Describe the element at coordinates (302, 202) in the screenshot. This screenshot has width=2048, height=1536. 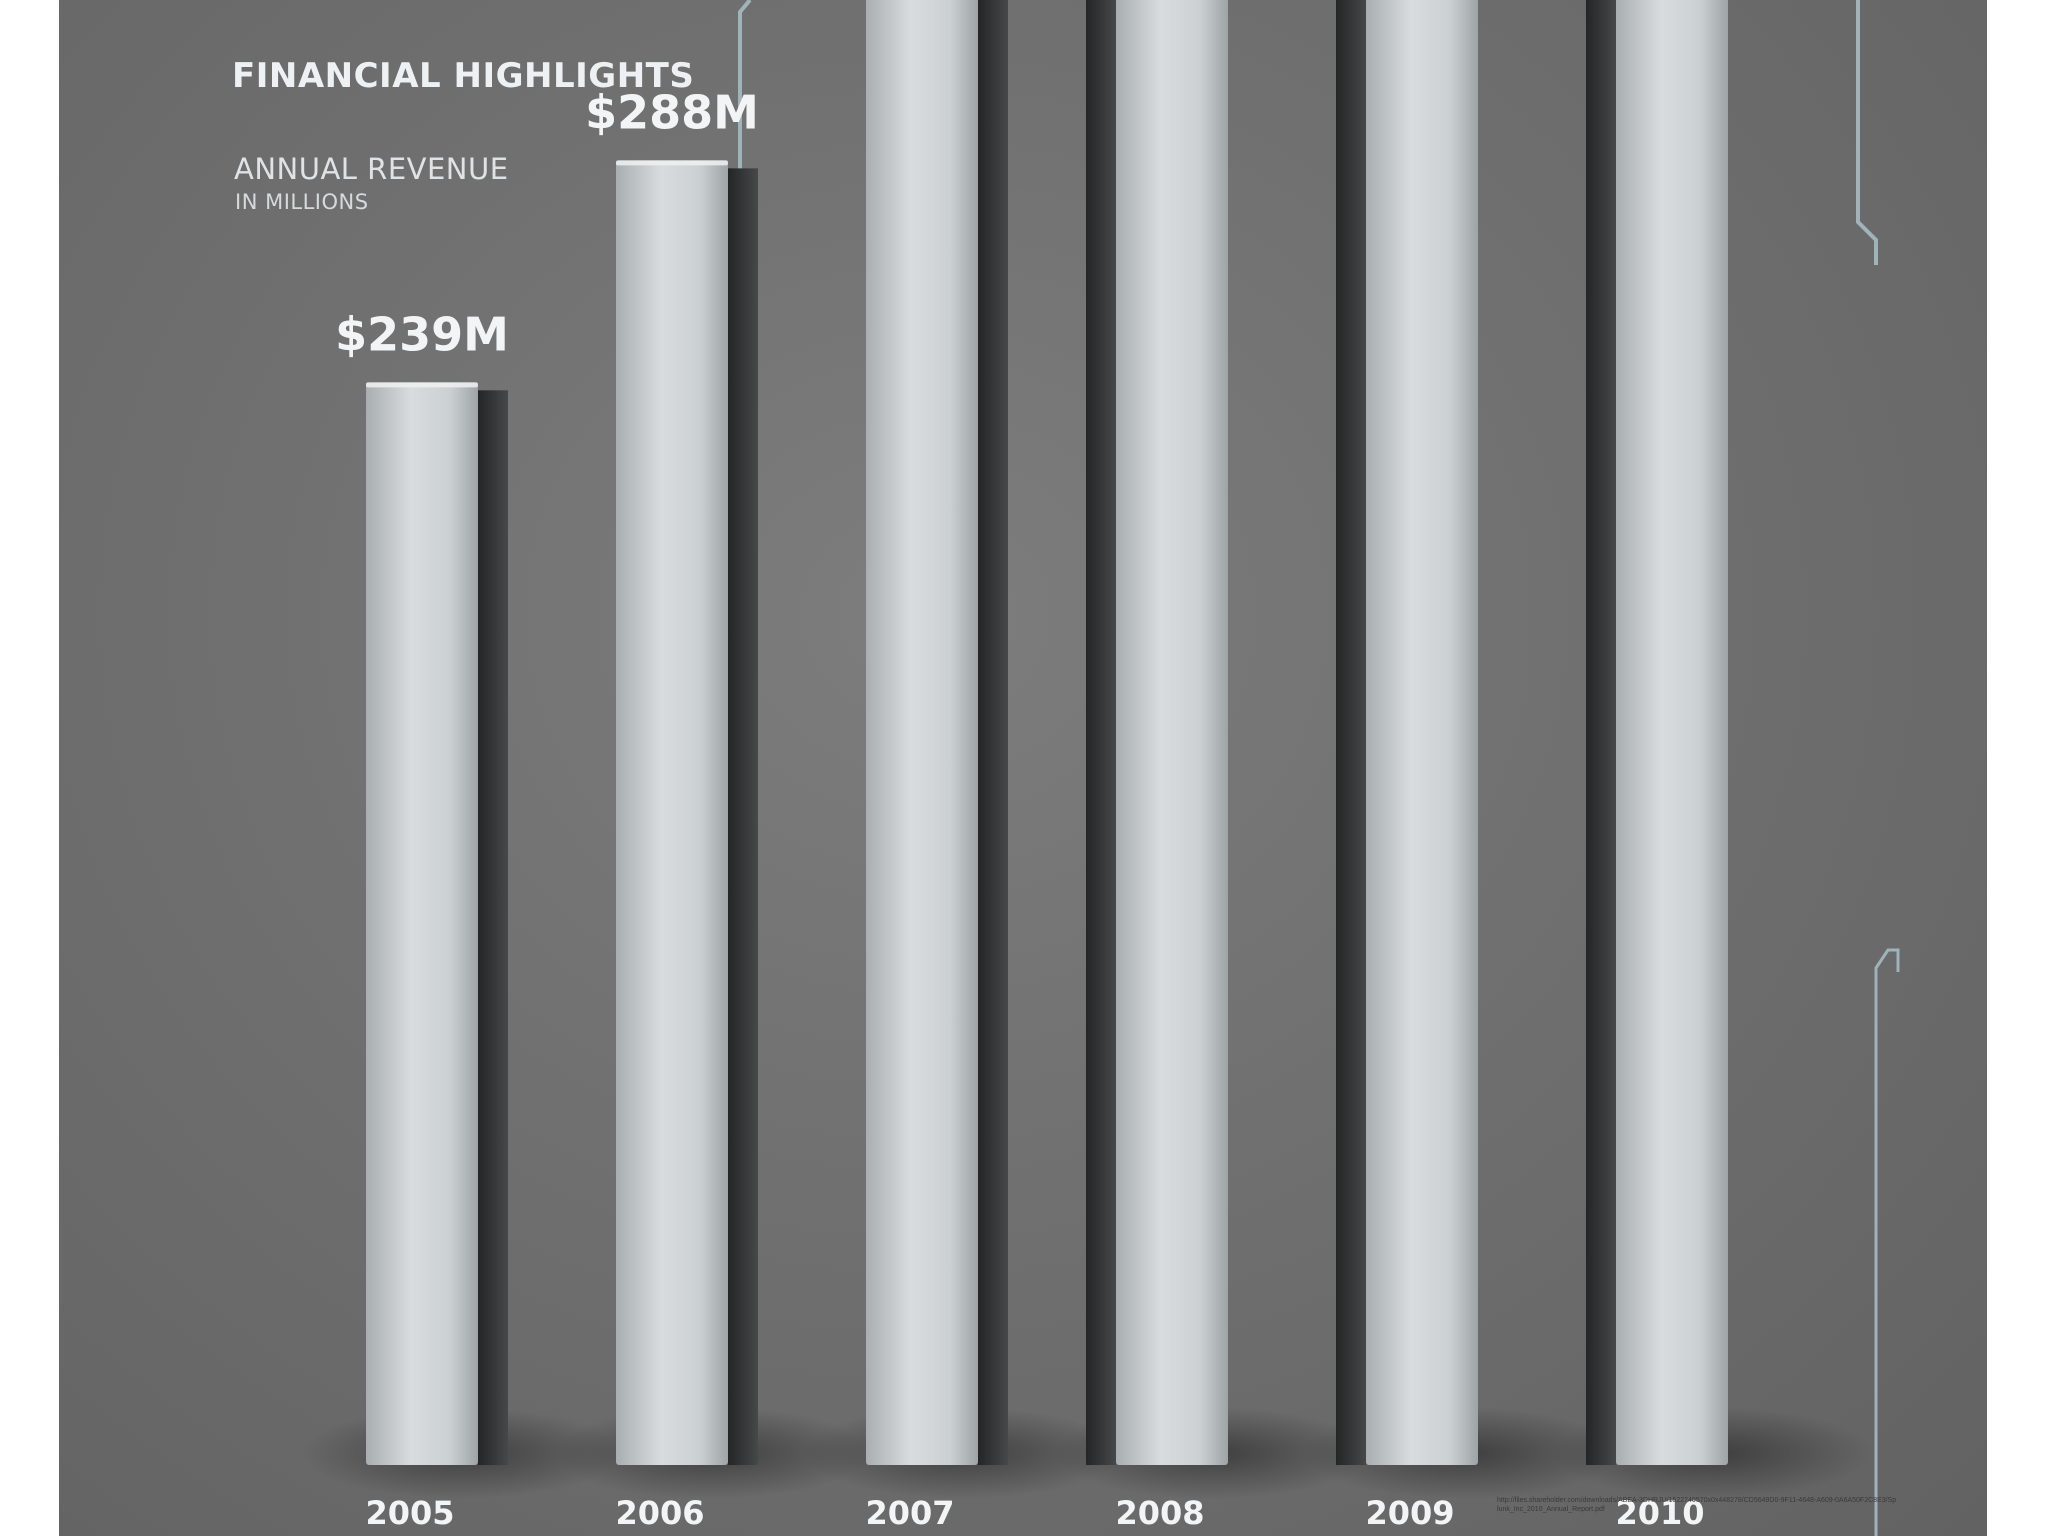
I see `chart-unit-label: IN MILLIONS` at that location.